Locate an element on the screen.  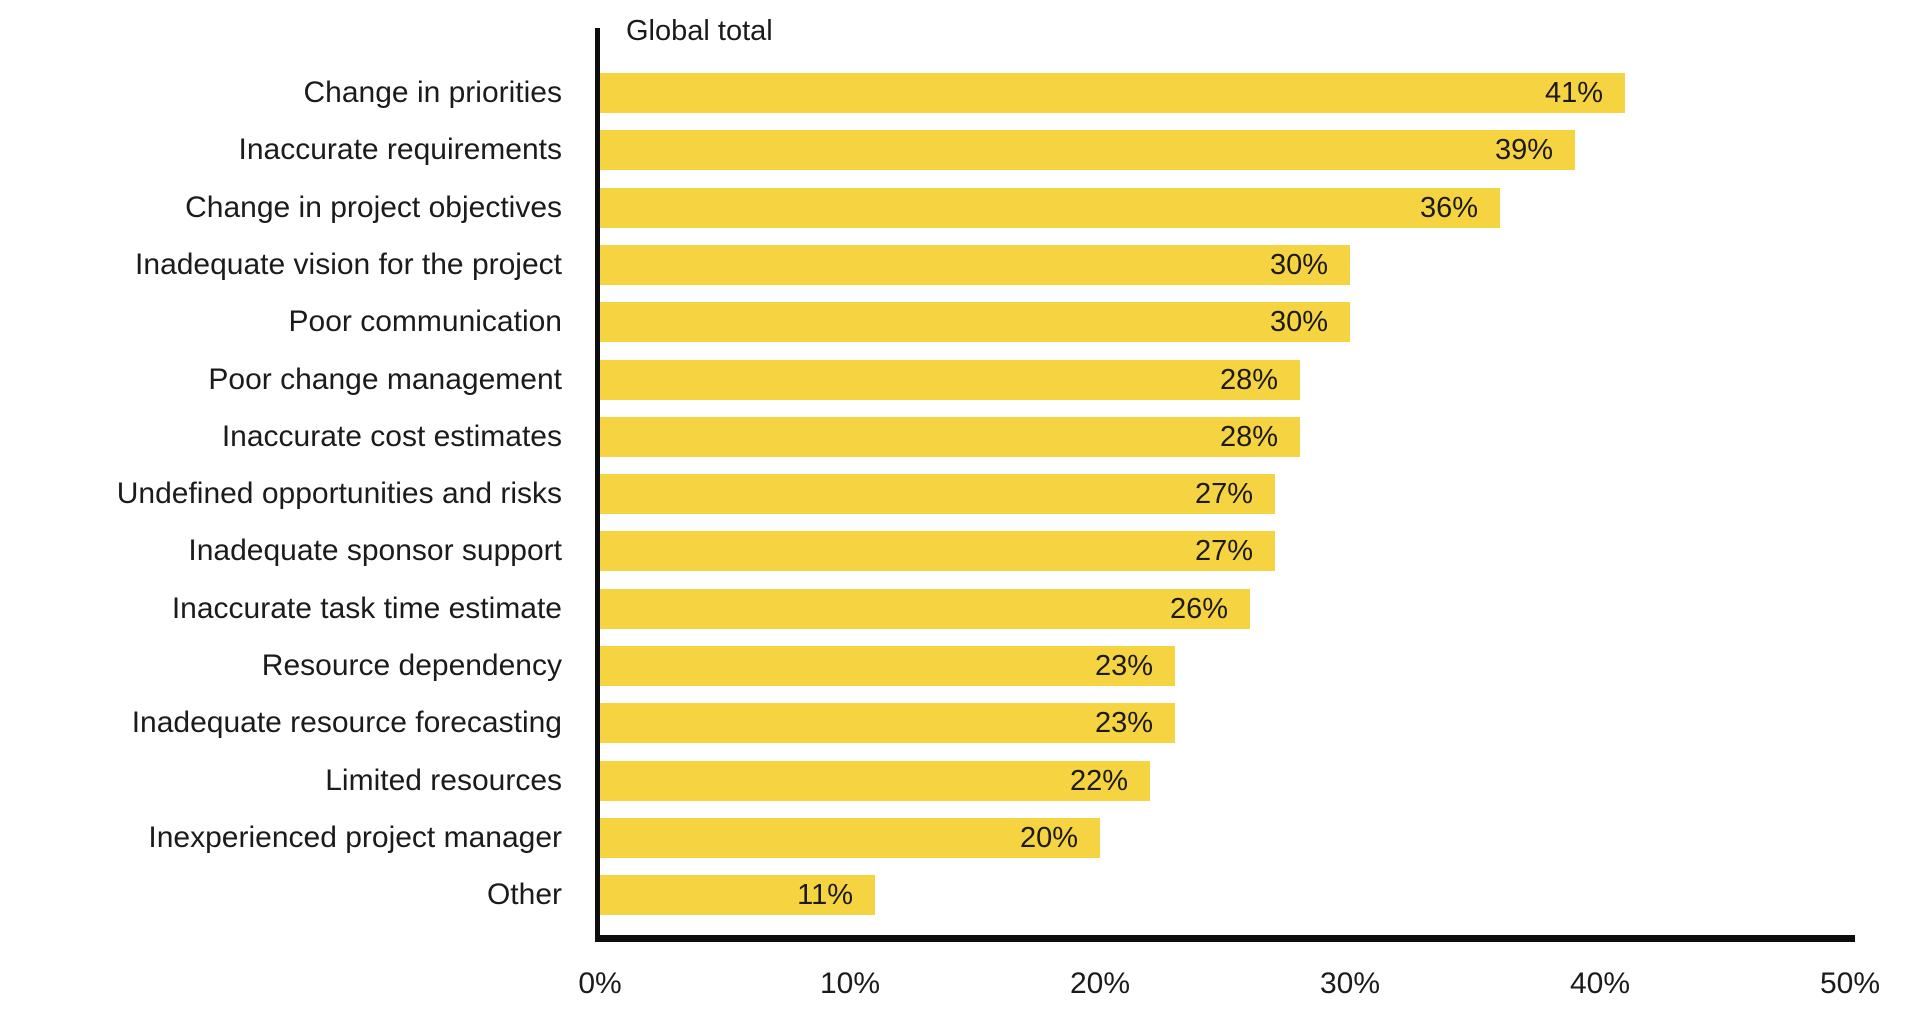
bar-value-label: 41% is located at coordinates (1573, 92).